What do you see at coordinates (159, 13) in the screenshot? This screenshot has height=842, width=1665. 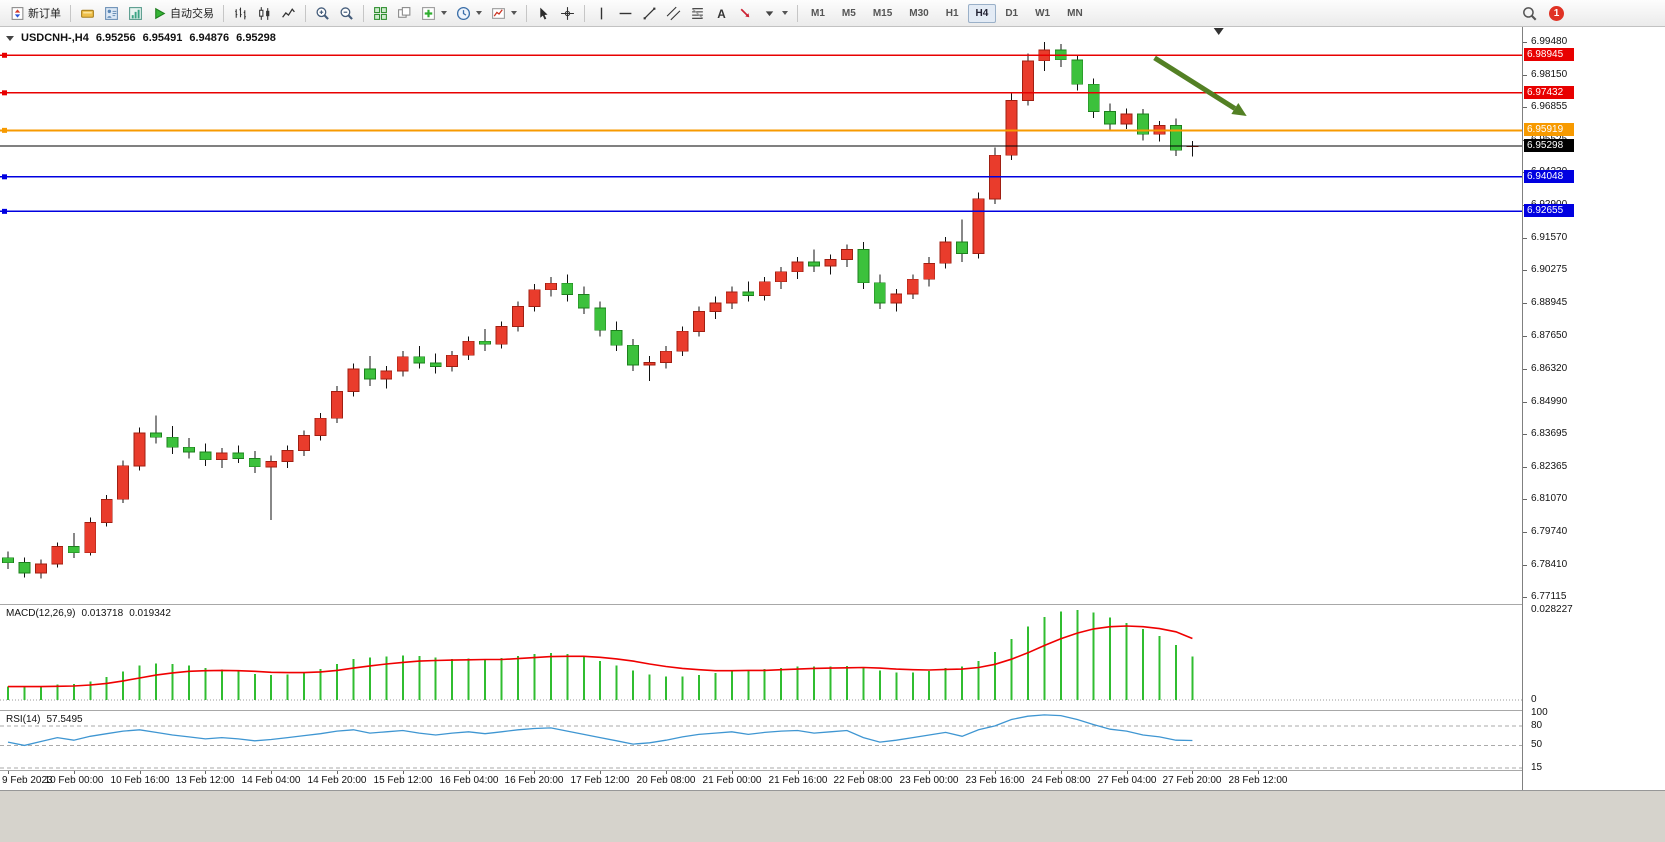 I see `play-green-icon` at bounding box center [159, 13].